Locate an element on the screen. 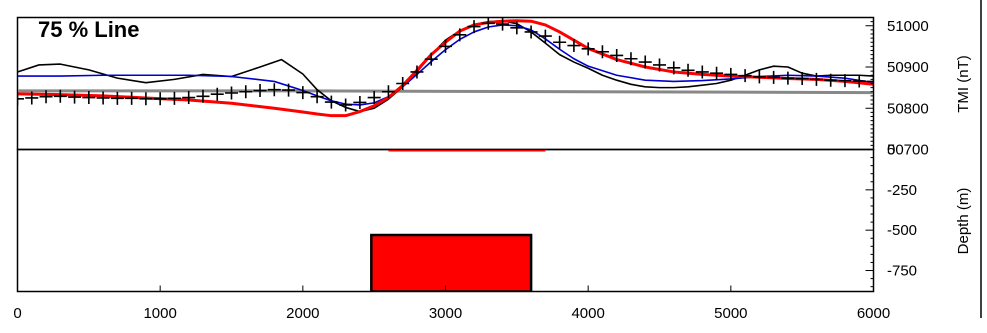 This screenshot has width=987, height=333. series-line is located at coordinates (445, 92).